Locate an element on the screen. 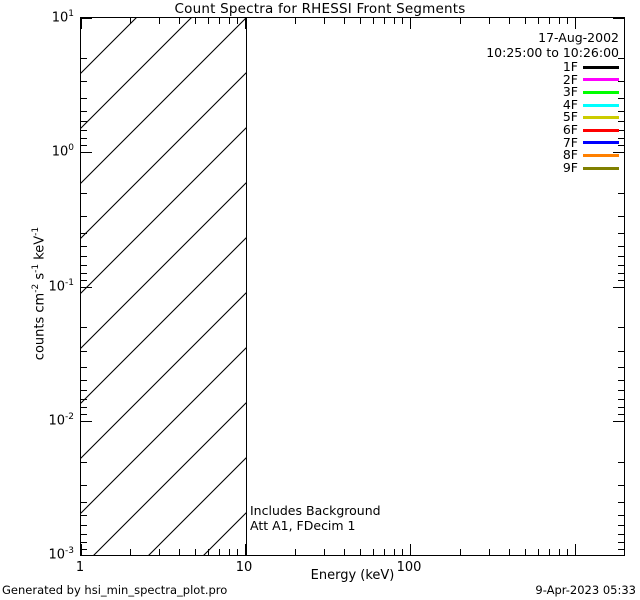  x-tick-label: 10 is located at coordinates (244, 567).